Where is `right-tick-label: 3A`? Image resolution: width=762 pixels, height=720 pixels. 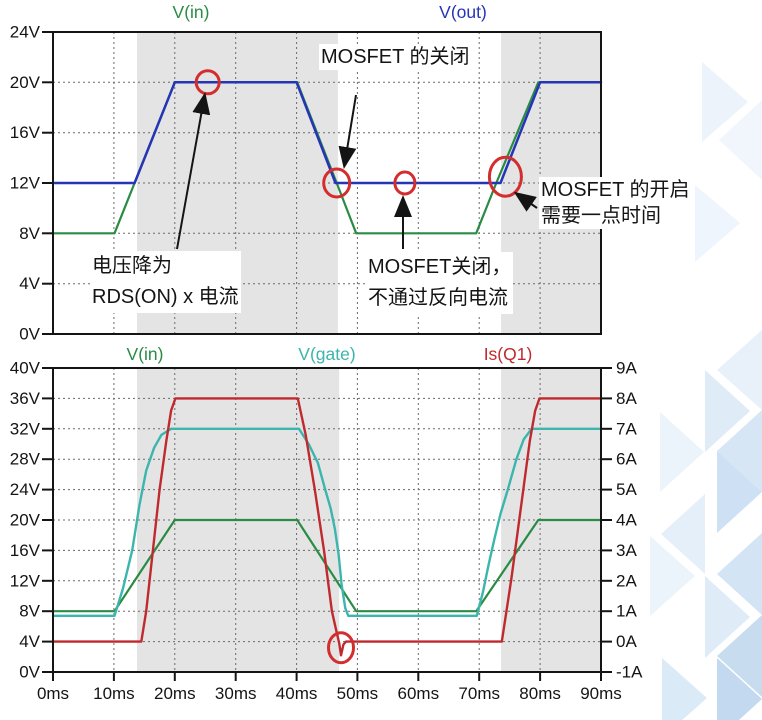
right-tick-label: 3A is located at coordinates (626, 550).